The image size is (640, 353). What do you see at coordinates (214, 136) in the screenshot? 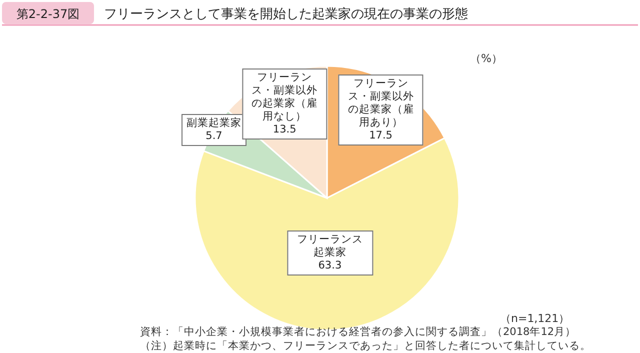
I see `data-label: 5.7` at bounding box center [214, 136].